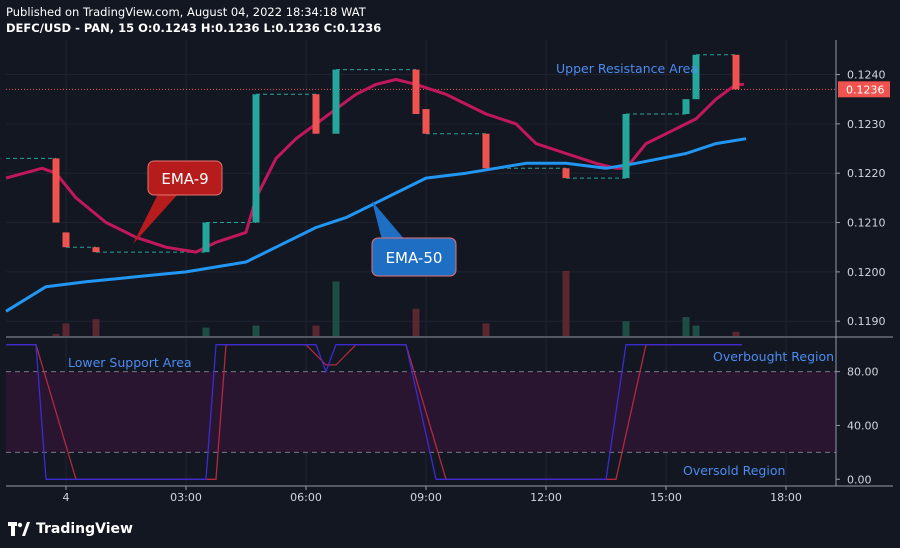  What do you see at coordinates (546, 497) in the screenshot?
I see `time-tick-label: 12:00` at bounding box center [546, 497].